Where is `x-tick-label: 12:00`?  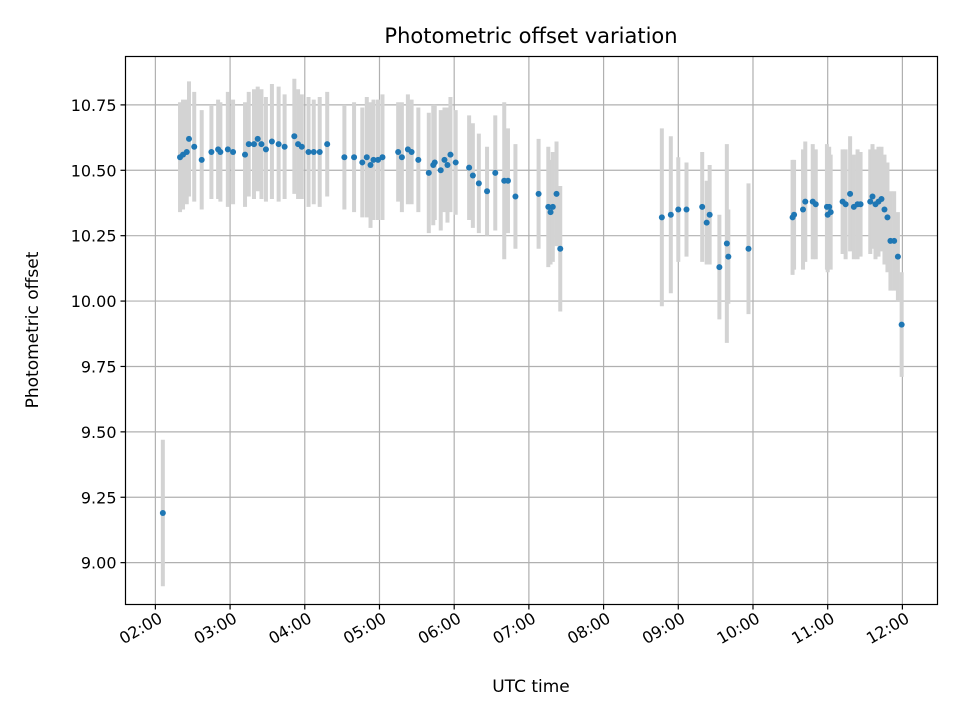
x-tick-label: 12:00 is located at coordinates (887, 629).